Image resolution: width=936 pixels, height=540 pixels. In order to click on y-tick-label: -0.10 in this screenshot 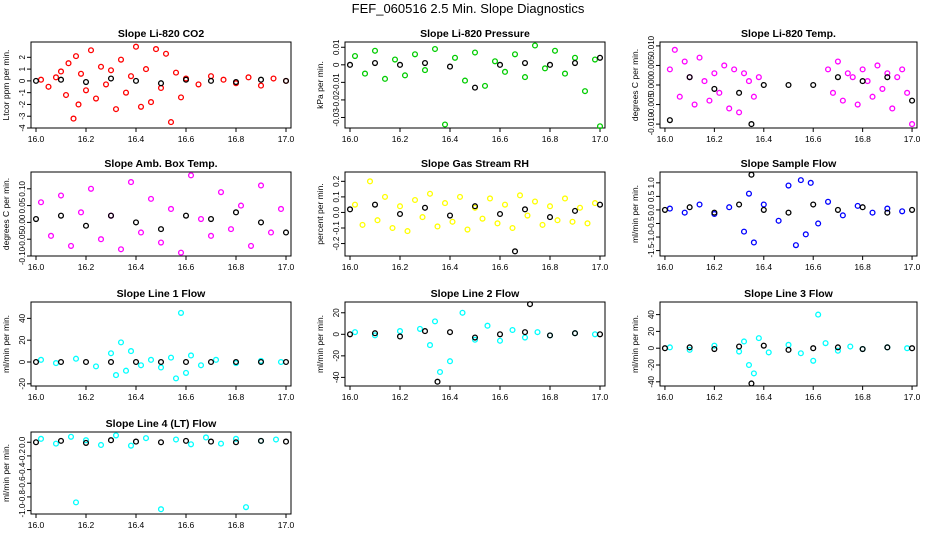, I will do `click(22, 255)`.